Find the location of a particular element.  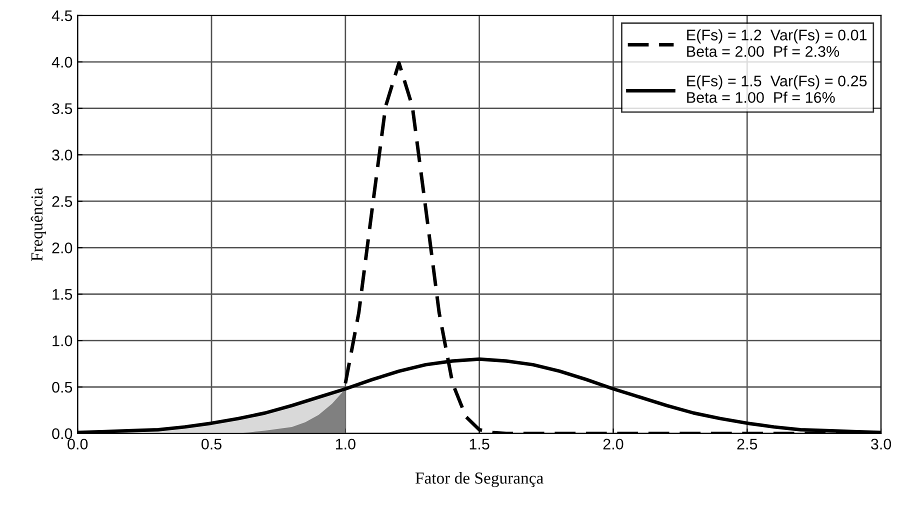

y-axis-title: Frequência is located at coordinates (38, 224).